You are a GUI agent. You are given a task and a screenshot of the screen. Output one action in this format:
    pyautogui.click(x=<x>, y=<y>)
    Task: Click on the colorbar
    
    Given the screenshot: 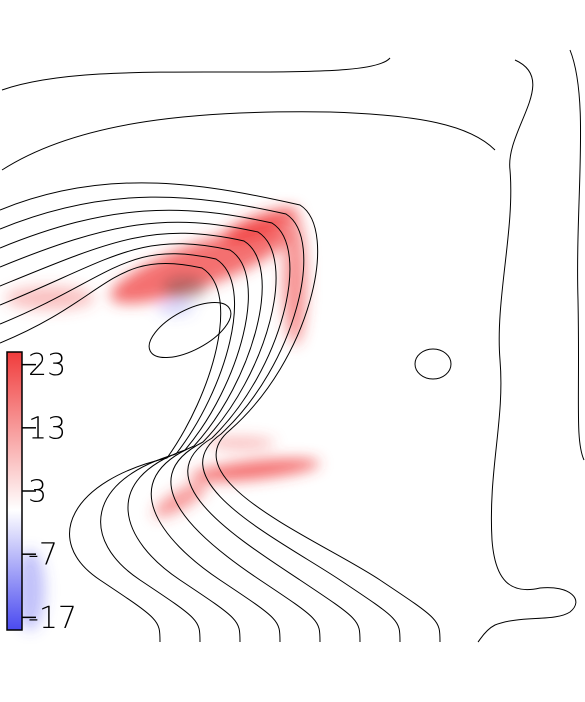 What is the action you would take?
    pyautogui.click(x=14, y=491)
    